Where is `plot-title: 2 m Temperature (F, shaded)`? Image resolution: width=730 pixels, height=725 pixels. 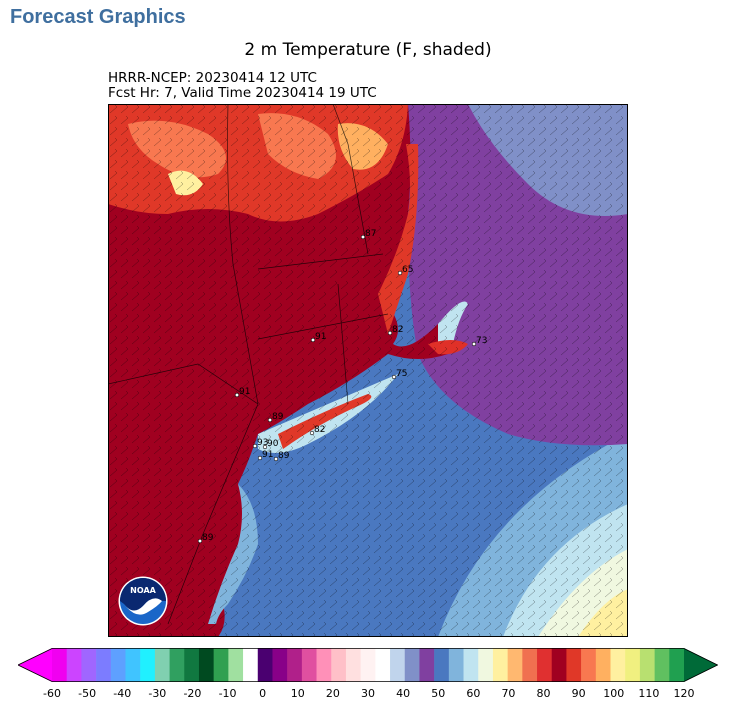
plot-title: 2 m Temperature (F, shaded) is located at coordinates (368, 50).